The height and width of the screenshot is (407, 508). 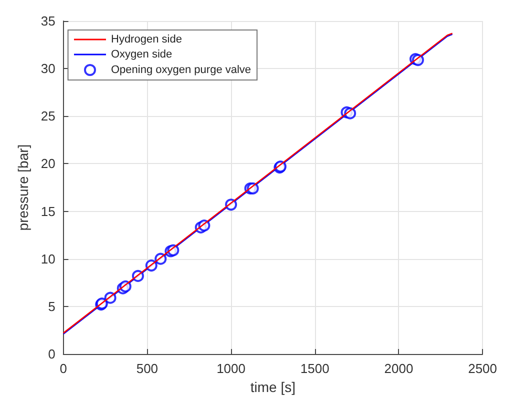 I want to click on y-axis-title: pressure [bar], so click(x=23, y=187).